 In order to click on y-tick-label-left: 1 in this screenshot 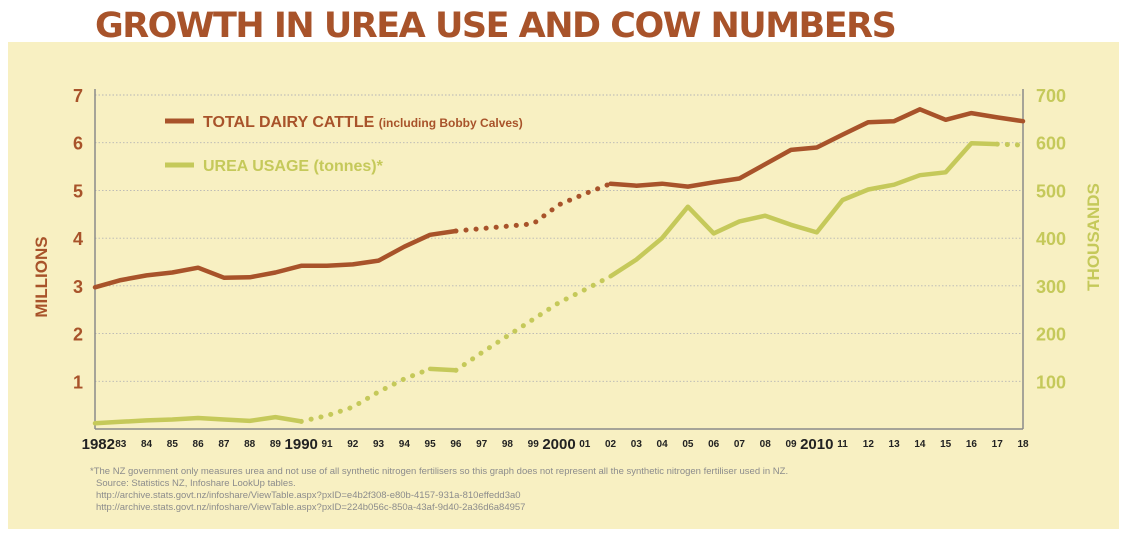, I will do `click(78, 382)`.